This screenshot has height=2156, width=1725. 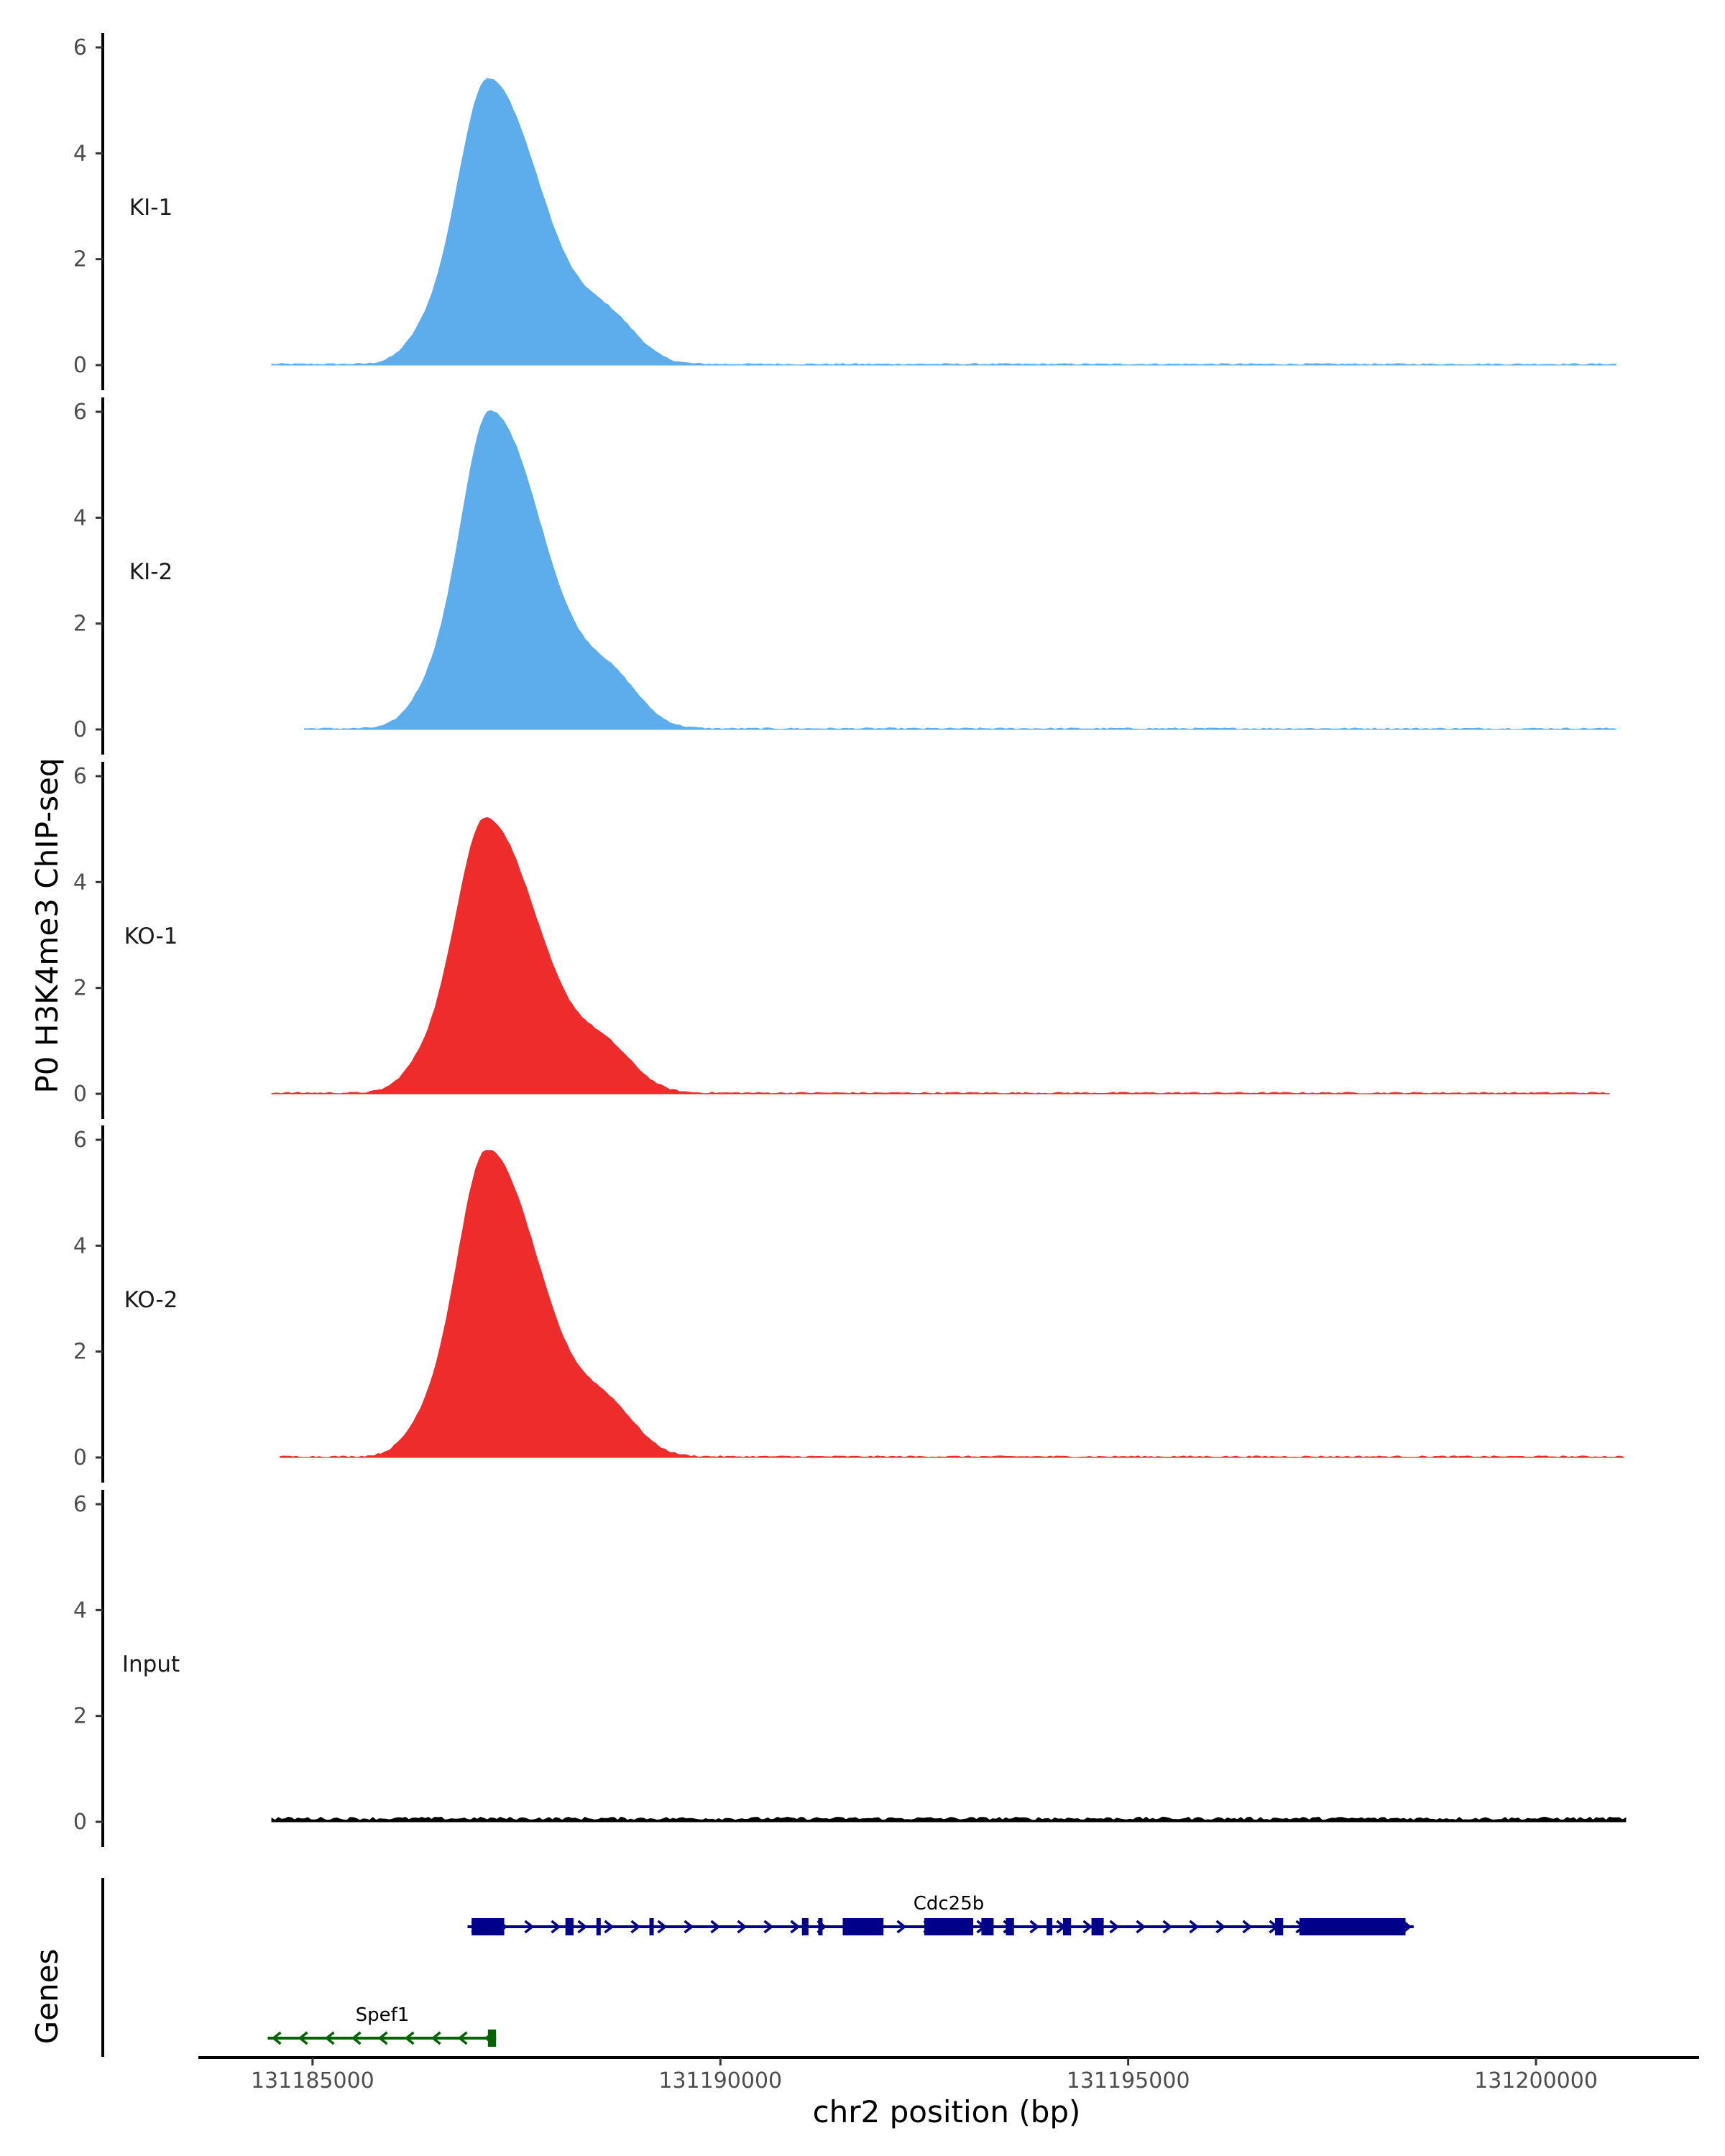 I want to click on track-ki-2: 0 2 4 6 KI-2, so click(x=844, y=576).